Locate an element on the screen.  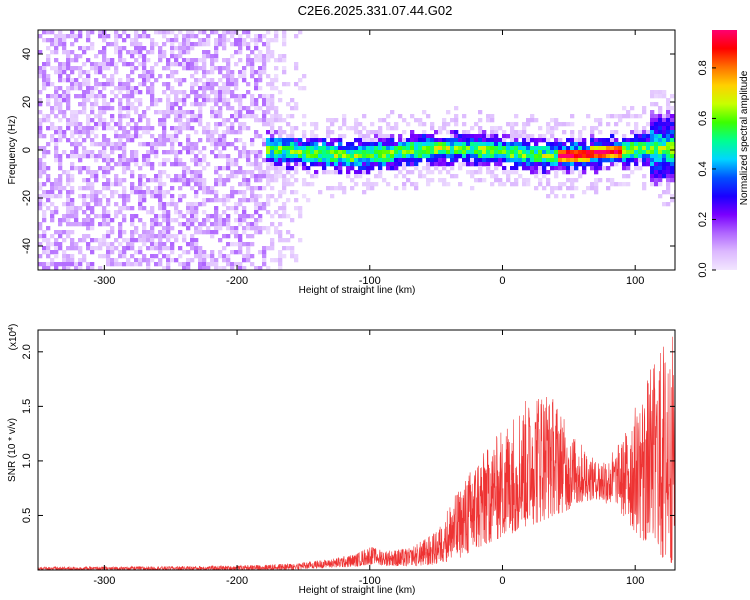
snr-x-tick-label: -200 is located at coordinates (237, 581).